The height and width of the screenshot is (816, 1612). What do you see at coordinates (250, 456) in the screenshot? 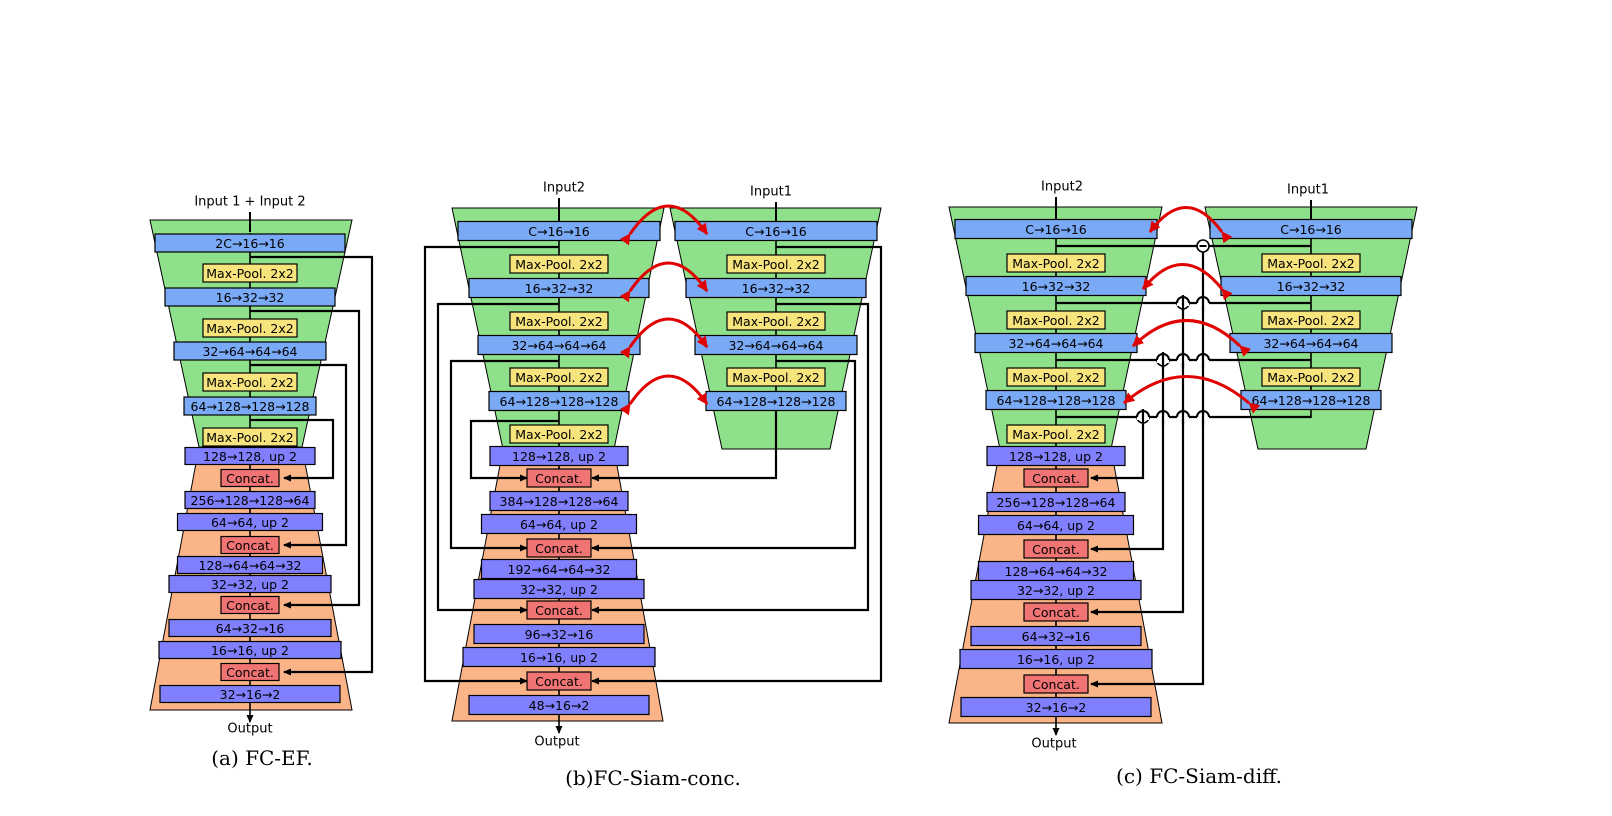
I see `fc-ef-dec-conv-0-label: 128→128, up 2` at bounding box center [250, 456].